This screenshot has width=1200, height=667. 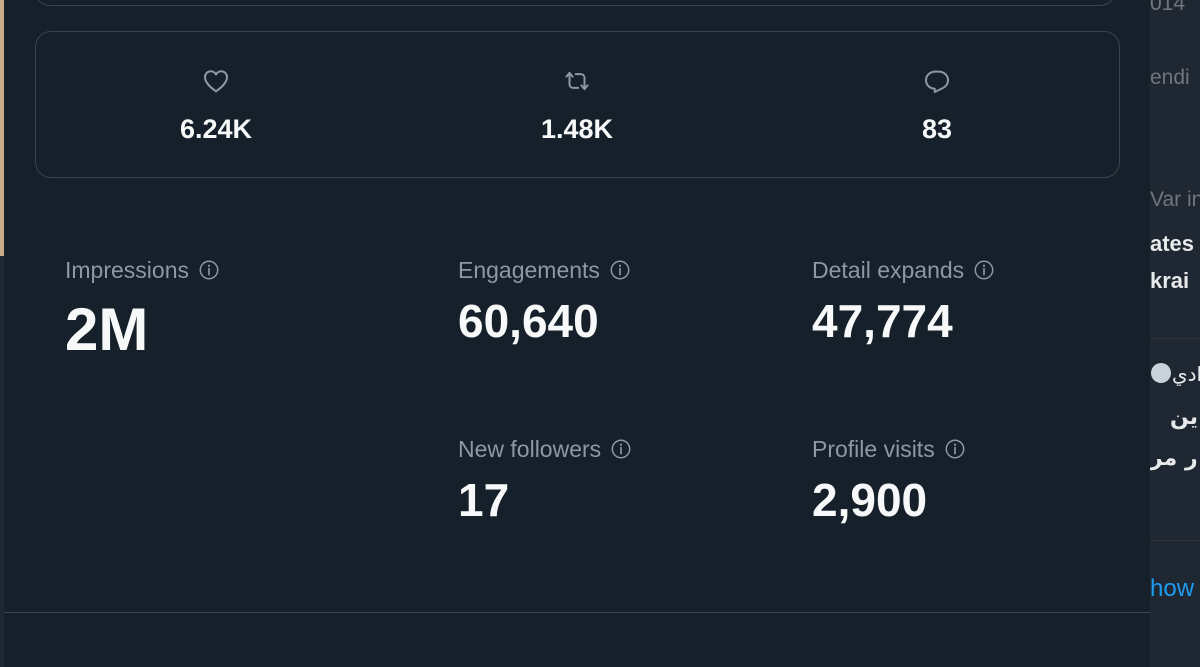 I want to click on background-image-edge, so click(x=2, y=128).